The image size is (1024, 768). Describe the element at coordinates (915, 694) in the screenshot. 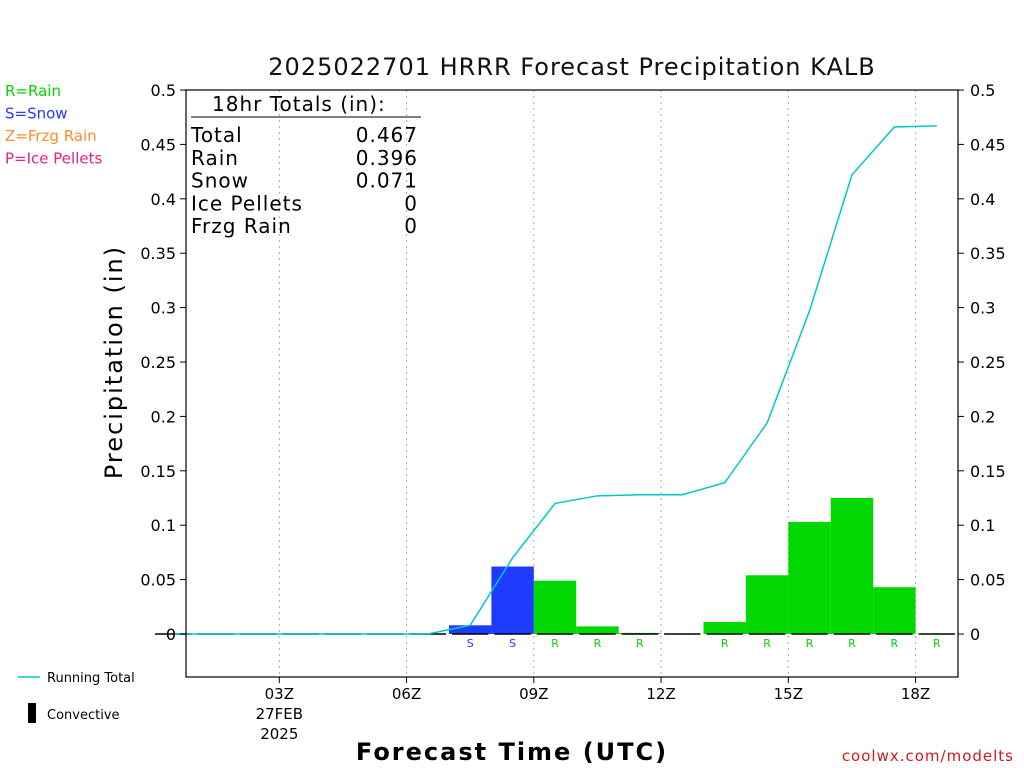

I see `x-tick-label: 18Z` at that location.